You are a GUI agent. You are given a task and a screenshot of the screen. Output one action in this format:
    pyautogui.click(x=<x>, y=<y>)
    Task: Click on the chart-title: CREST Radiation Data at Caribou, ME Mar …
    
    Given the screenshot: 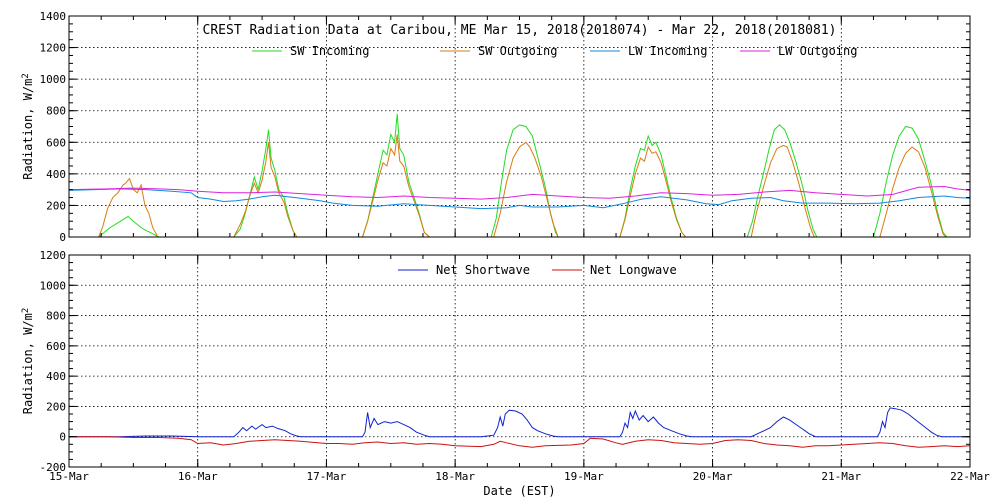 What is the action you would take?
    pyautogui.click(x=520, y=30)
    